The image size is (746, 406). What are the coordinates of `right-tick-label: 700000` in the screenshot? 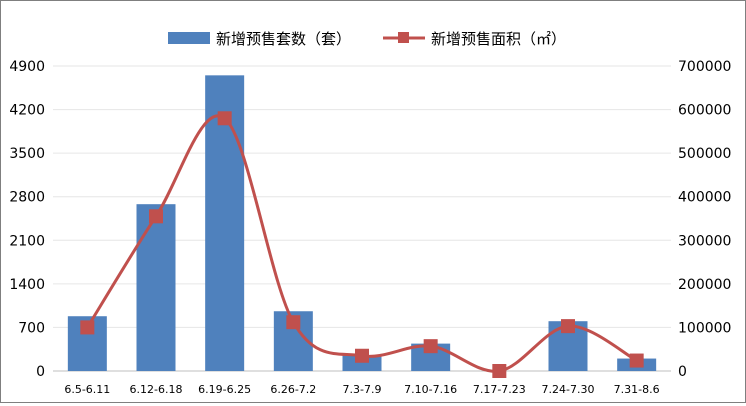 It's located at (704, 67).